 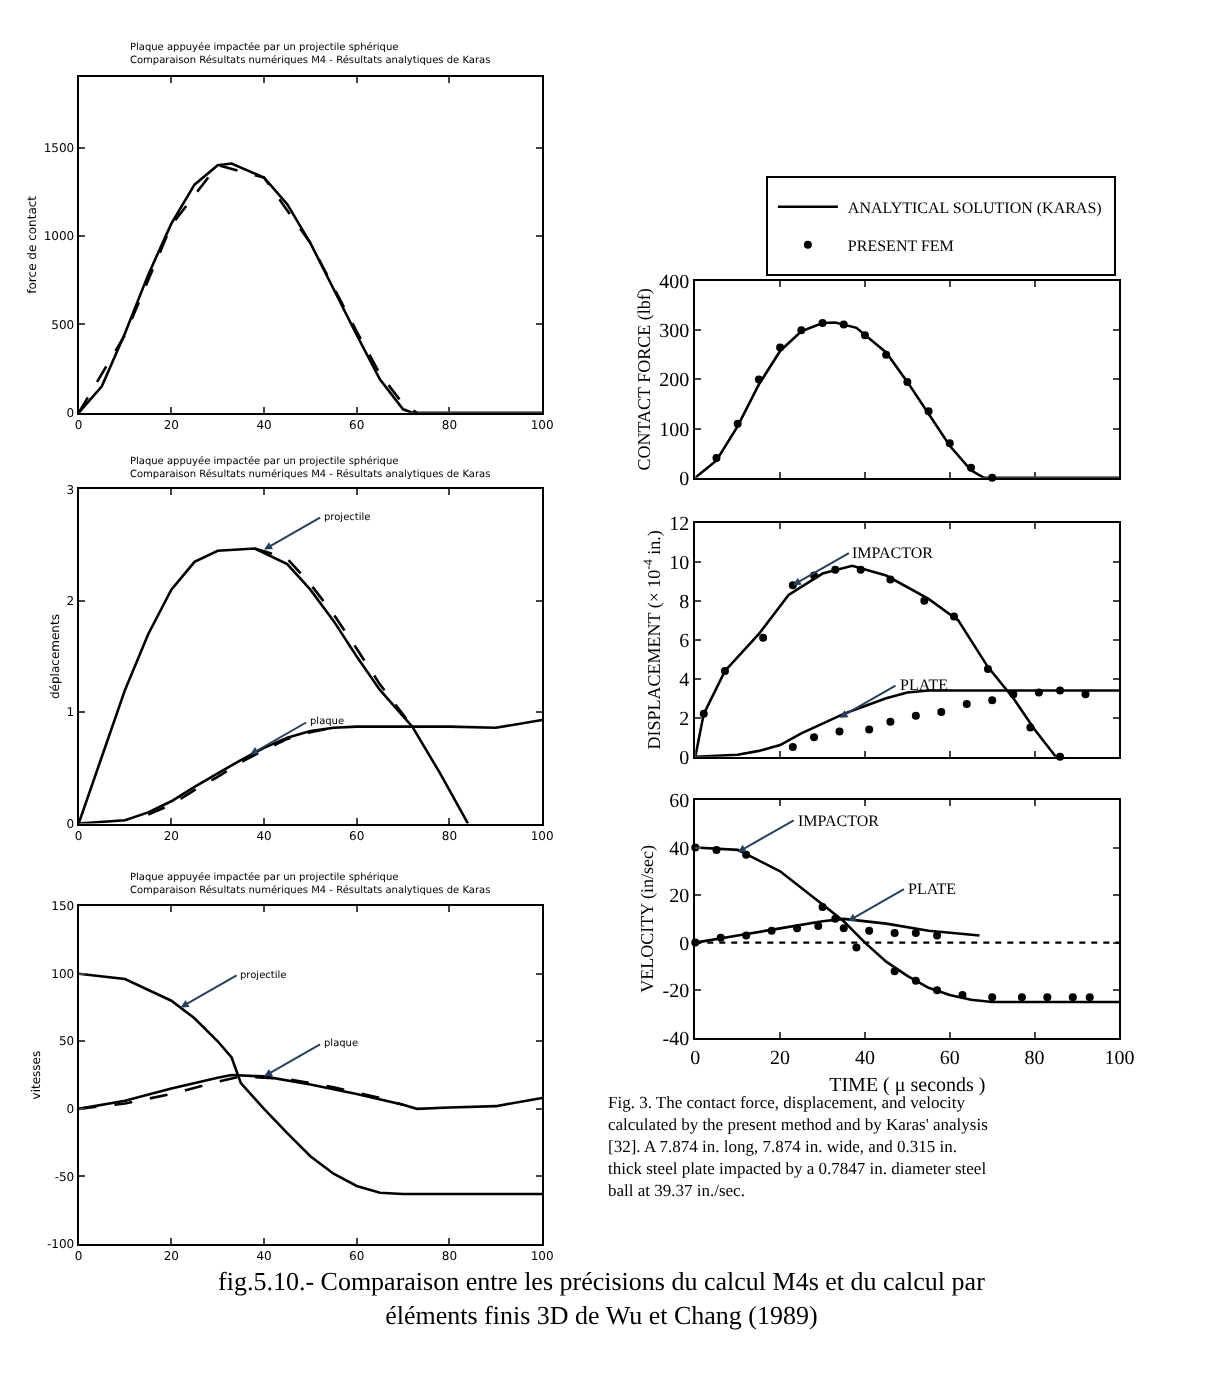 I want to click on y-tick-label: 12, so click(x=679, y=524).